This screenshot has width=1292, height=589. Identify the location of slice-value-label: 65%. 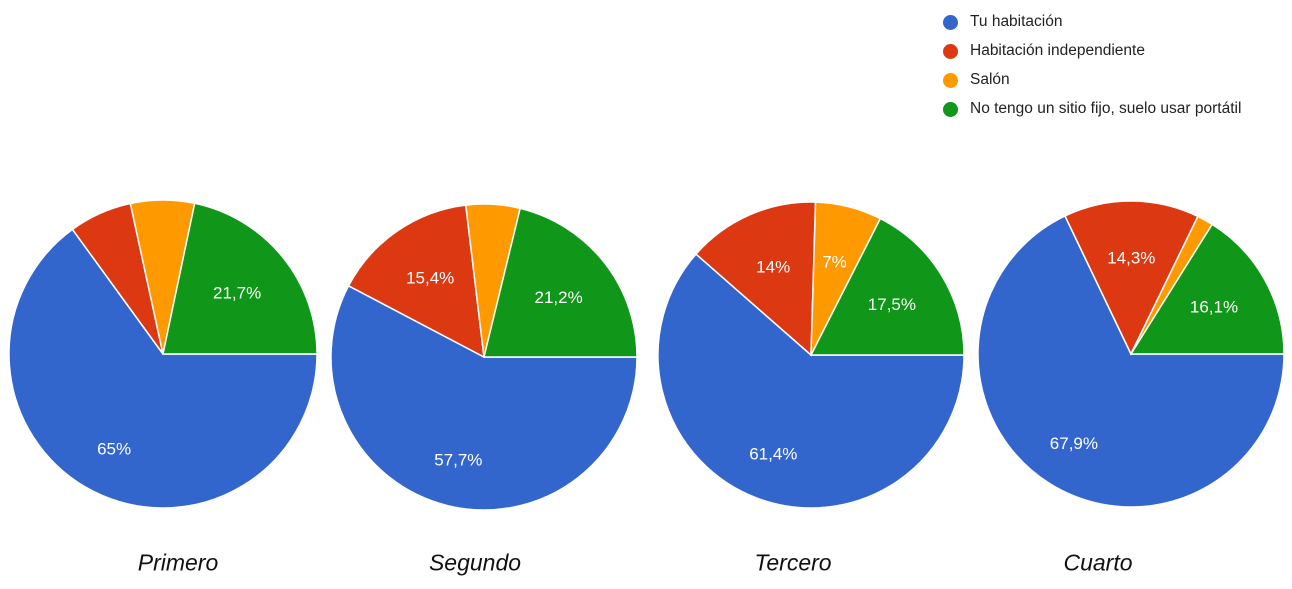
(114, 449).